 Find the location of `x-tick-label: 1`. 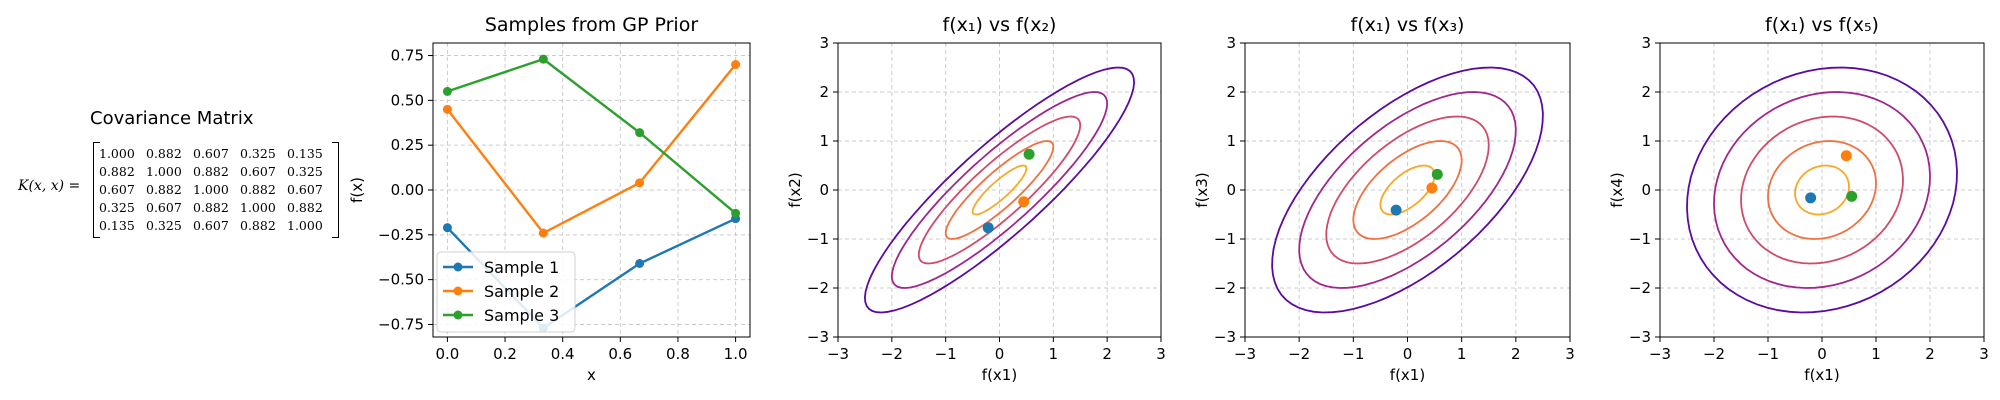

x-tick-label: 1 is located at coordinates (1054, 354).